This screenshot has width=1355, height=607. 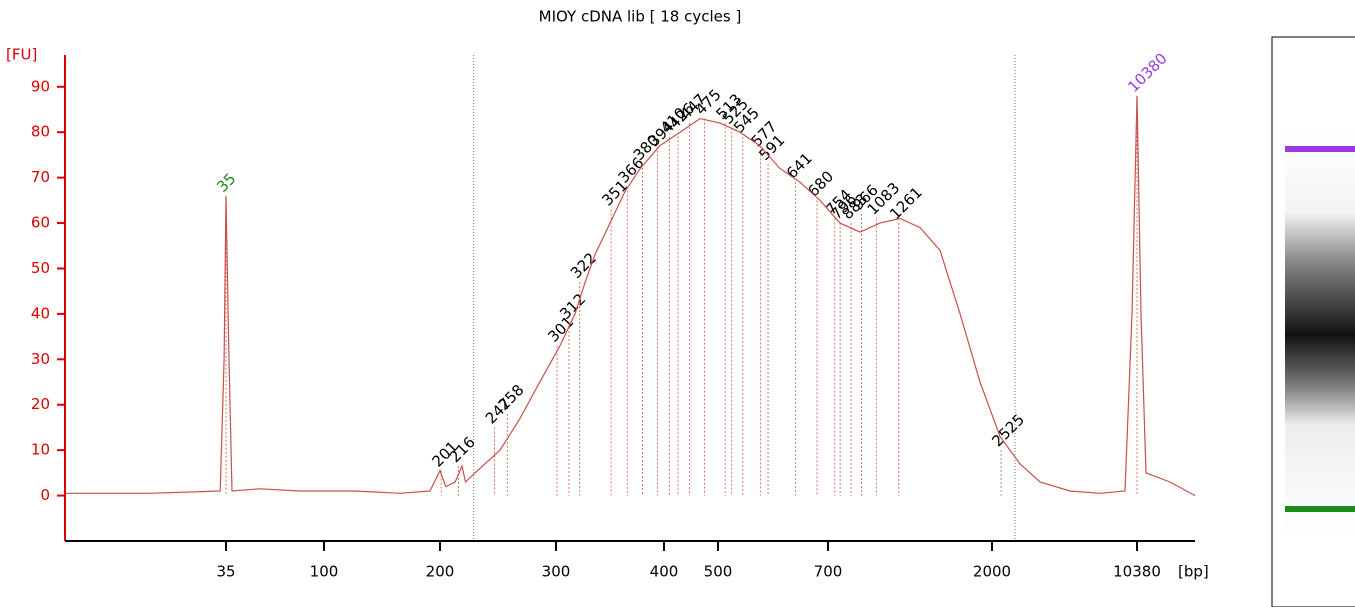 What do you see at coordinates (40, 450) in the screenshot?
I see `y-tick-label: 10` at bounding box center [40, 450].